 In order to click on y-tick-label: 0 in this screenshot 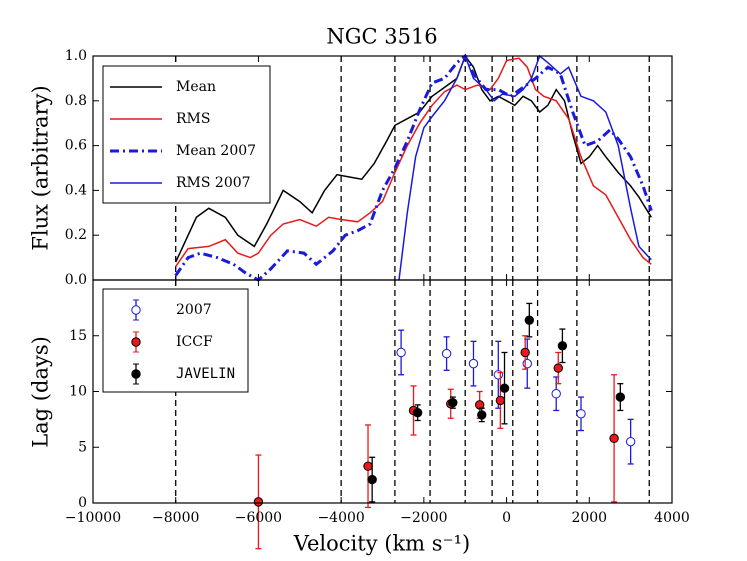, I will do `click(82, 503)`.